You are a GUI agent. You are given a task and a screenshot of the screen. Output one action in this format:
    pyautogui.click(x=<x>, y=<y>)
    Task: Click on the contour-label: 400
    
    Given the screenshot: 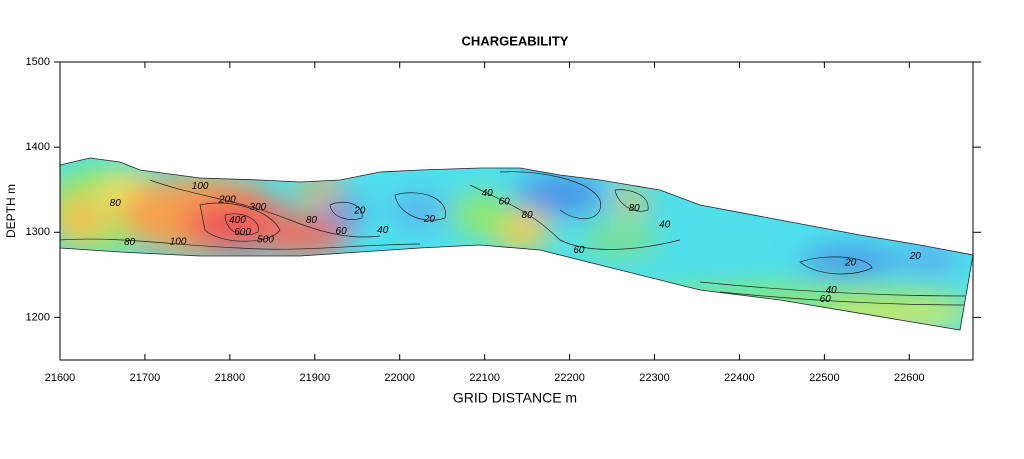 What is the action you would take?
    pyautogui.click(x=237, y=220)
    